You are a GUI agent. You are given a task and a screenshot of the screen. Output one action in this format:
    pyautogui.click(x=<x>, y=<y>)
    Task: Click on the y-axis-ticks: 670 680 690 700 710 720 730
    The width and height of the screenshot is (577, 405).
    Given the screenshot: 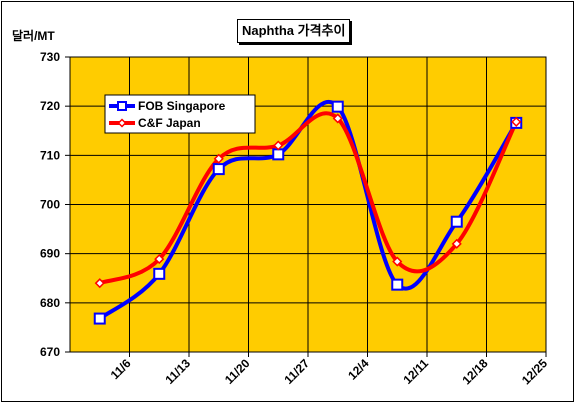 What is the action you would take?
    pyautogui.click(x=55, y=204)
    